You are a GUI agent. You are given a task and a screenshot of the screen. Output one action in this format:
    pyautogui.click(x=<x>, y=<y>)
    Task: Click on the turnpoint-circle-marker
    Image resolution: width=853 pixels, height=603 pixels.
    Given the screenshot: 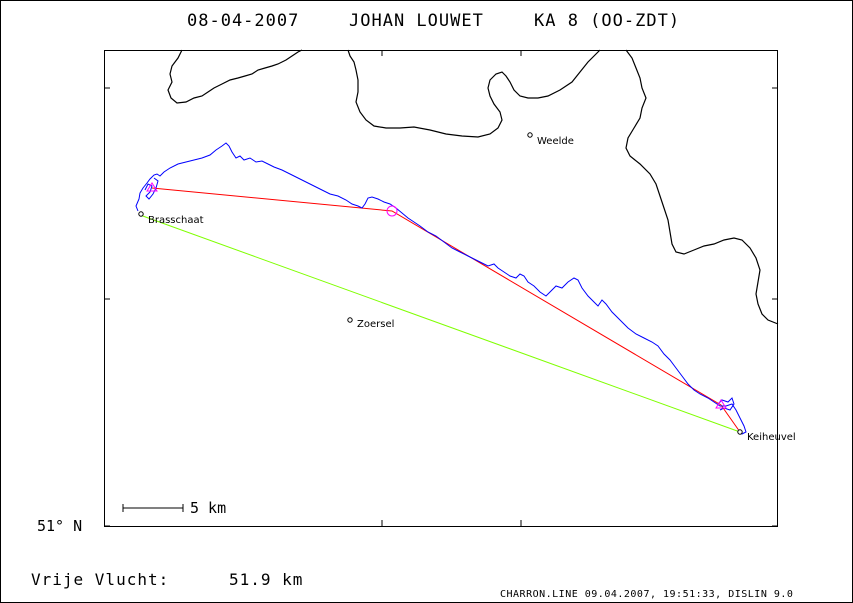 What is the action you would take?
    pyautogui.click(x=392, y=211)
    